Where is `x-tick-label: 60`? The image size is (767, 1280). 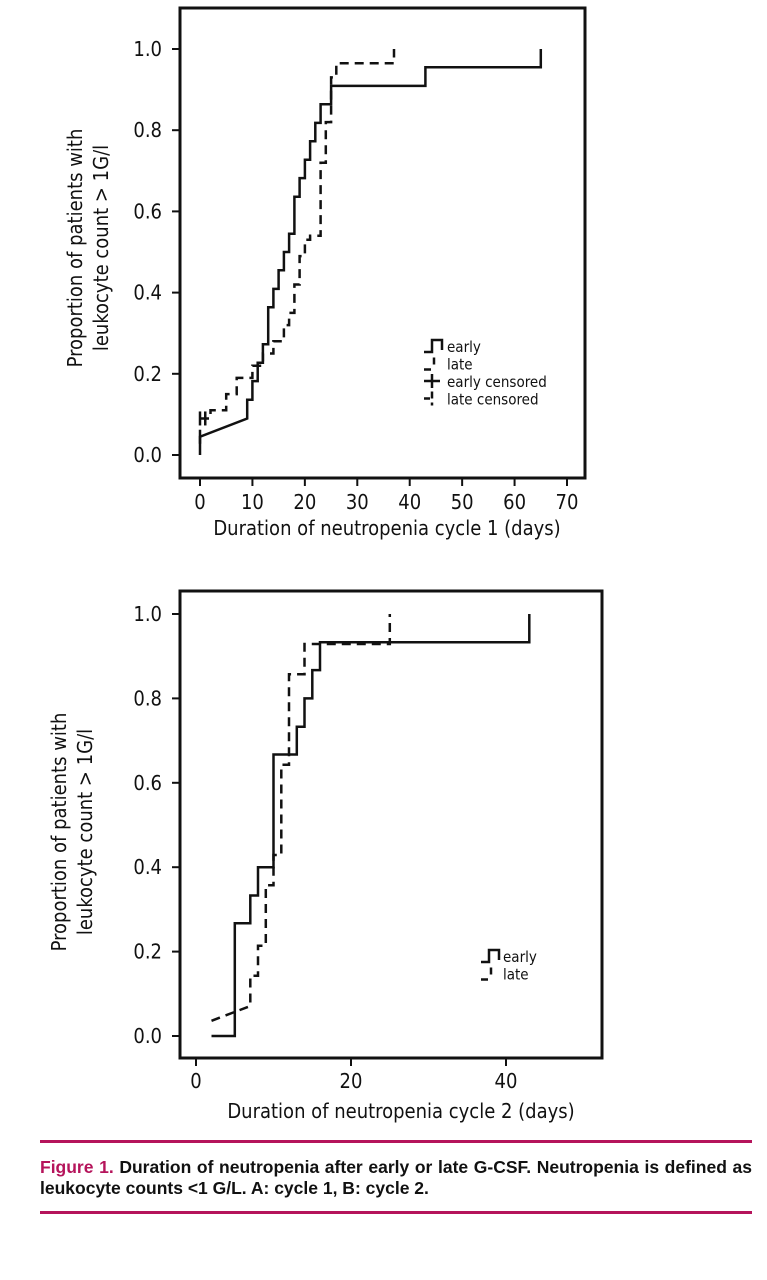
x-tick-label: 60 is located at coordinates (514, 502).